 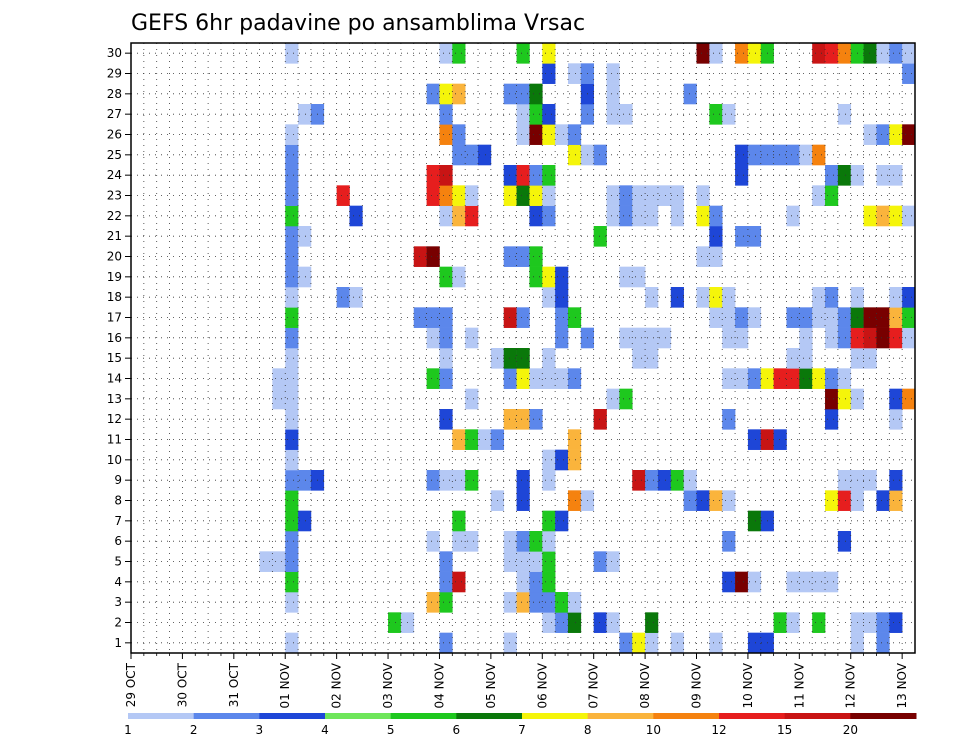 I want to click on y-tick-label: 9, so click(x=118, y=480).